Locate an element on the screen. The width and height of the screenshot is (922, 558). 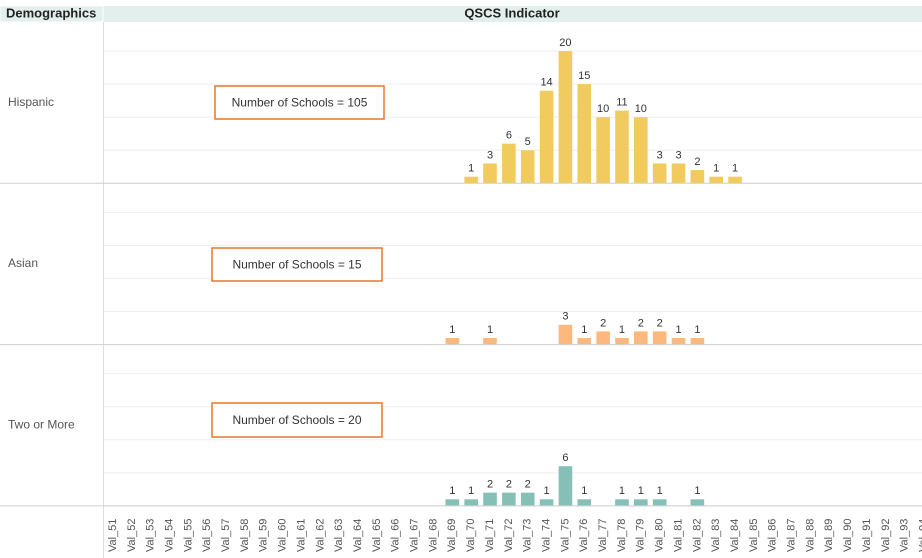
data-label: 5 is located at coordinates (528, 142).